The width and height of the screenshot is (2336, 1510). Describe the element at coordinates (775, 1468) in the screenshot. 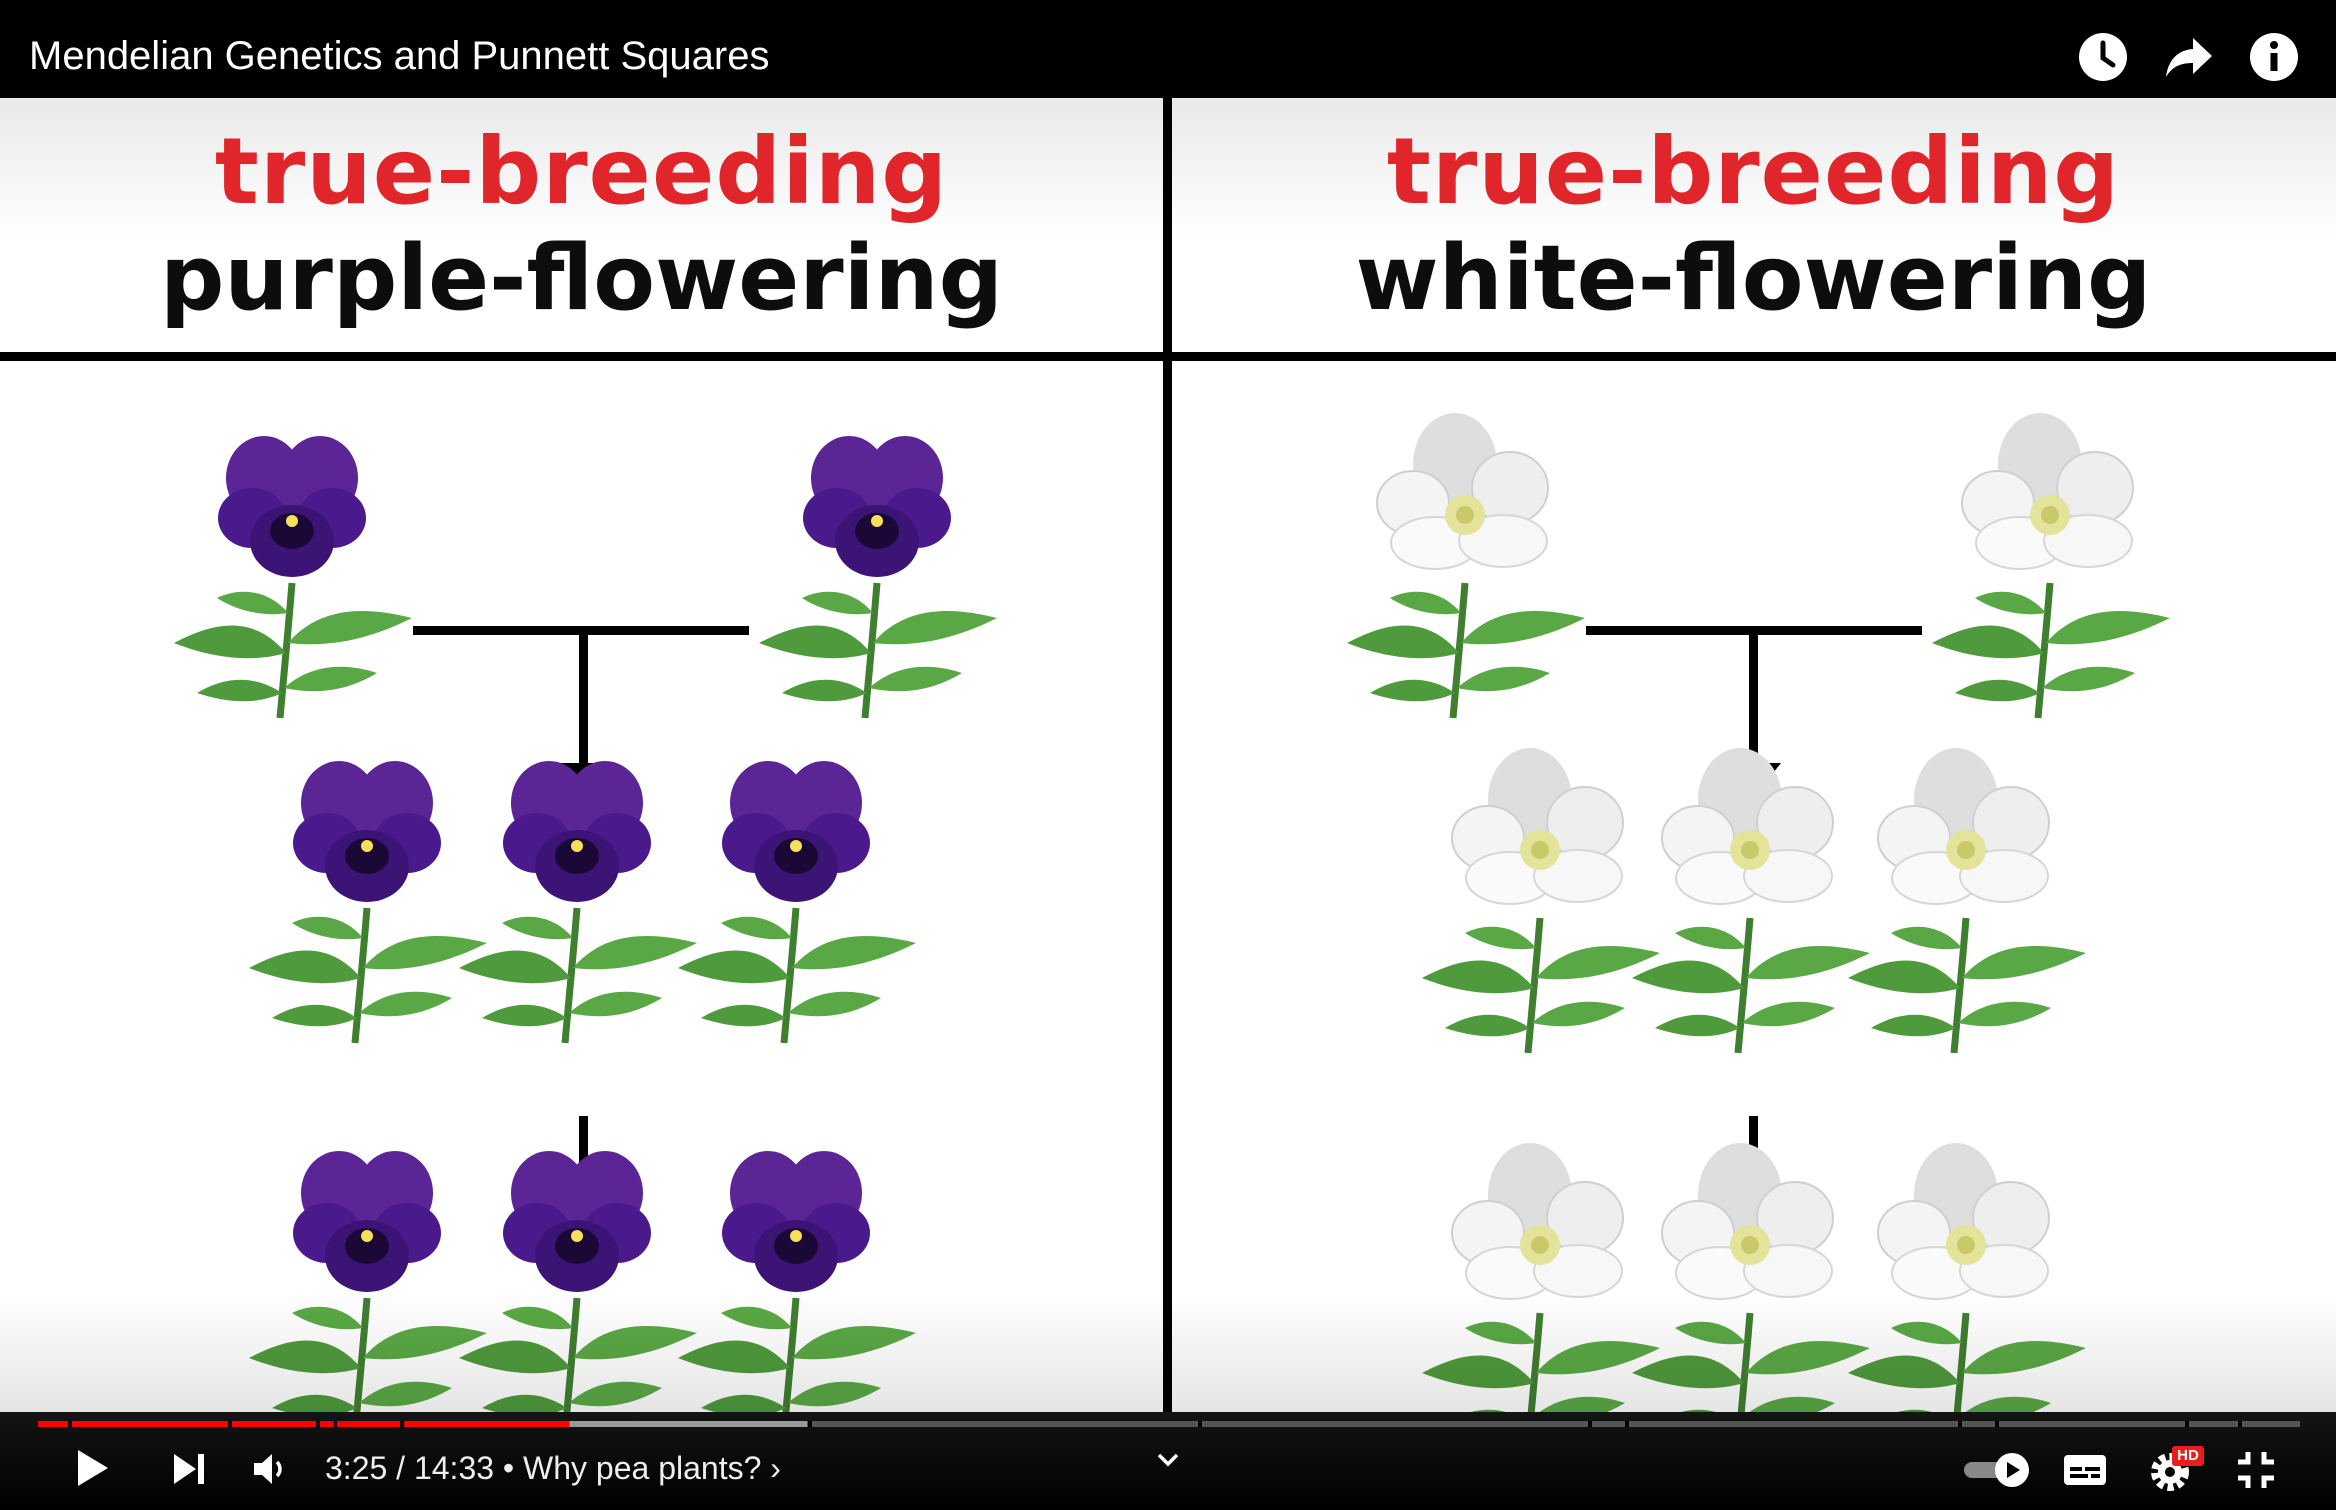

I see `chapter-chevron: ›` at that location.